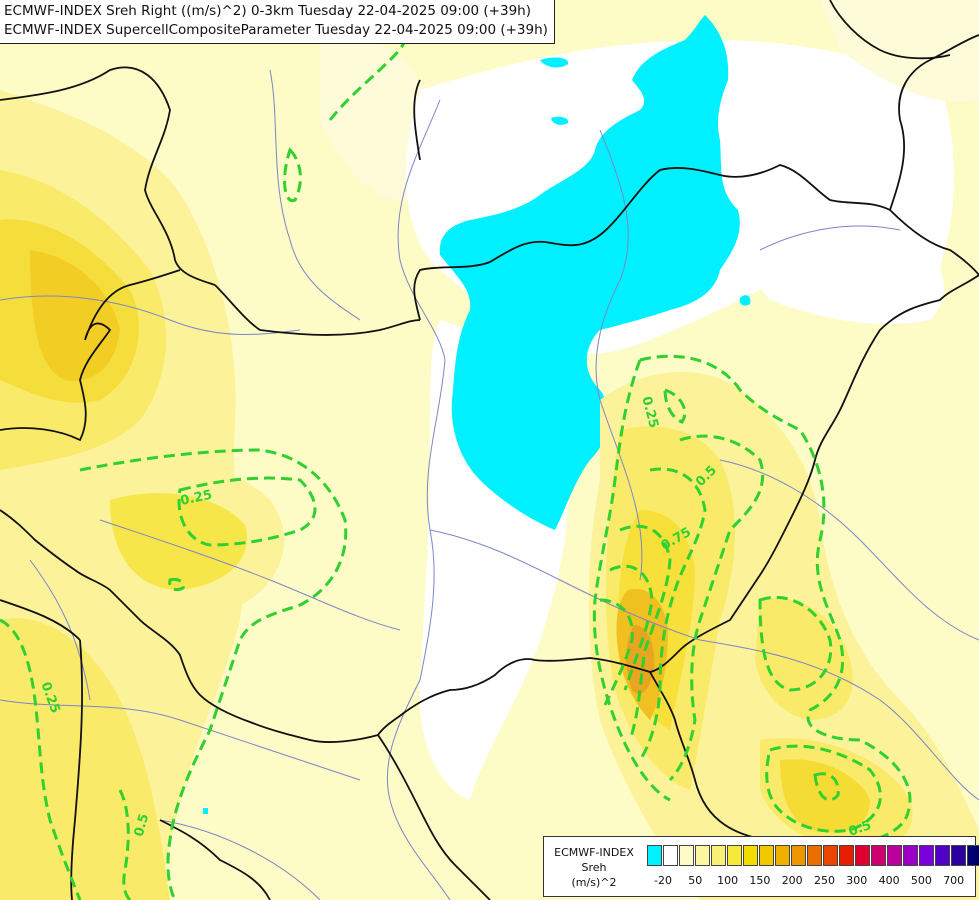 The image size is (979, 900). Describe the element at coordinates (824, 880) in the screenshot. I see `legend-tick-label: 250` at that location.